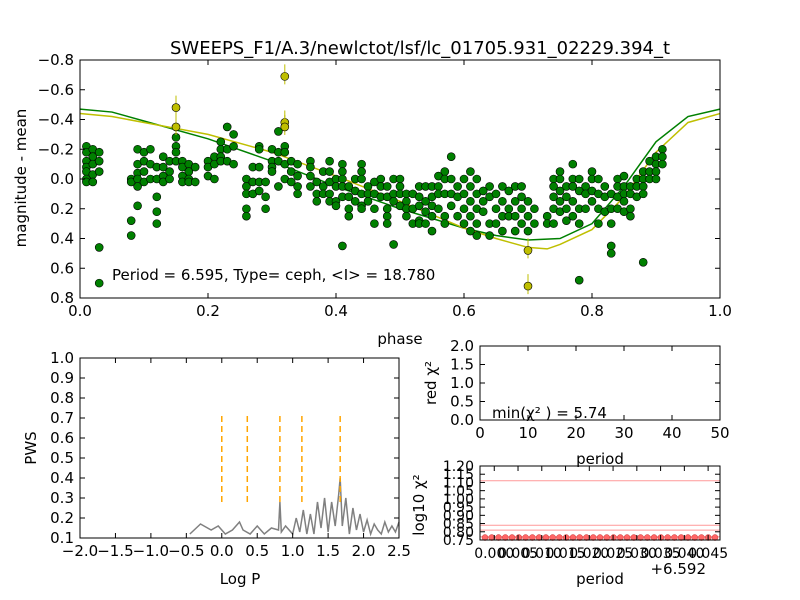 The height and width of the screenshot is (600, 800). I want to click on x-tick-label: −1.0, so click(151, 551).